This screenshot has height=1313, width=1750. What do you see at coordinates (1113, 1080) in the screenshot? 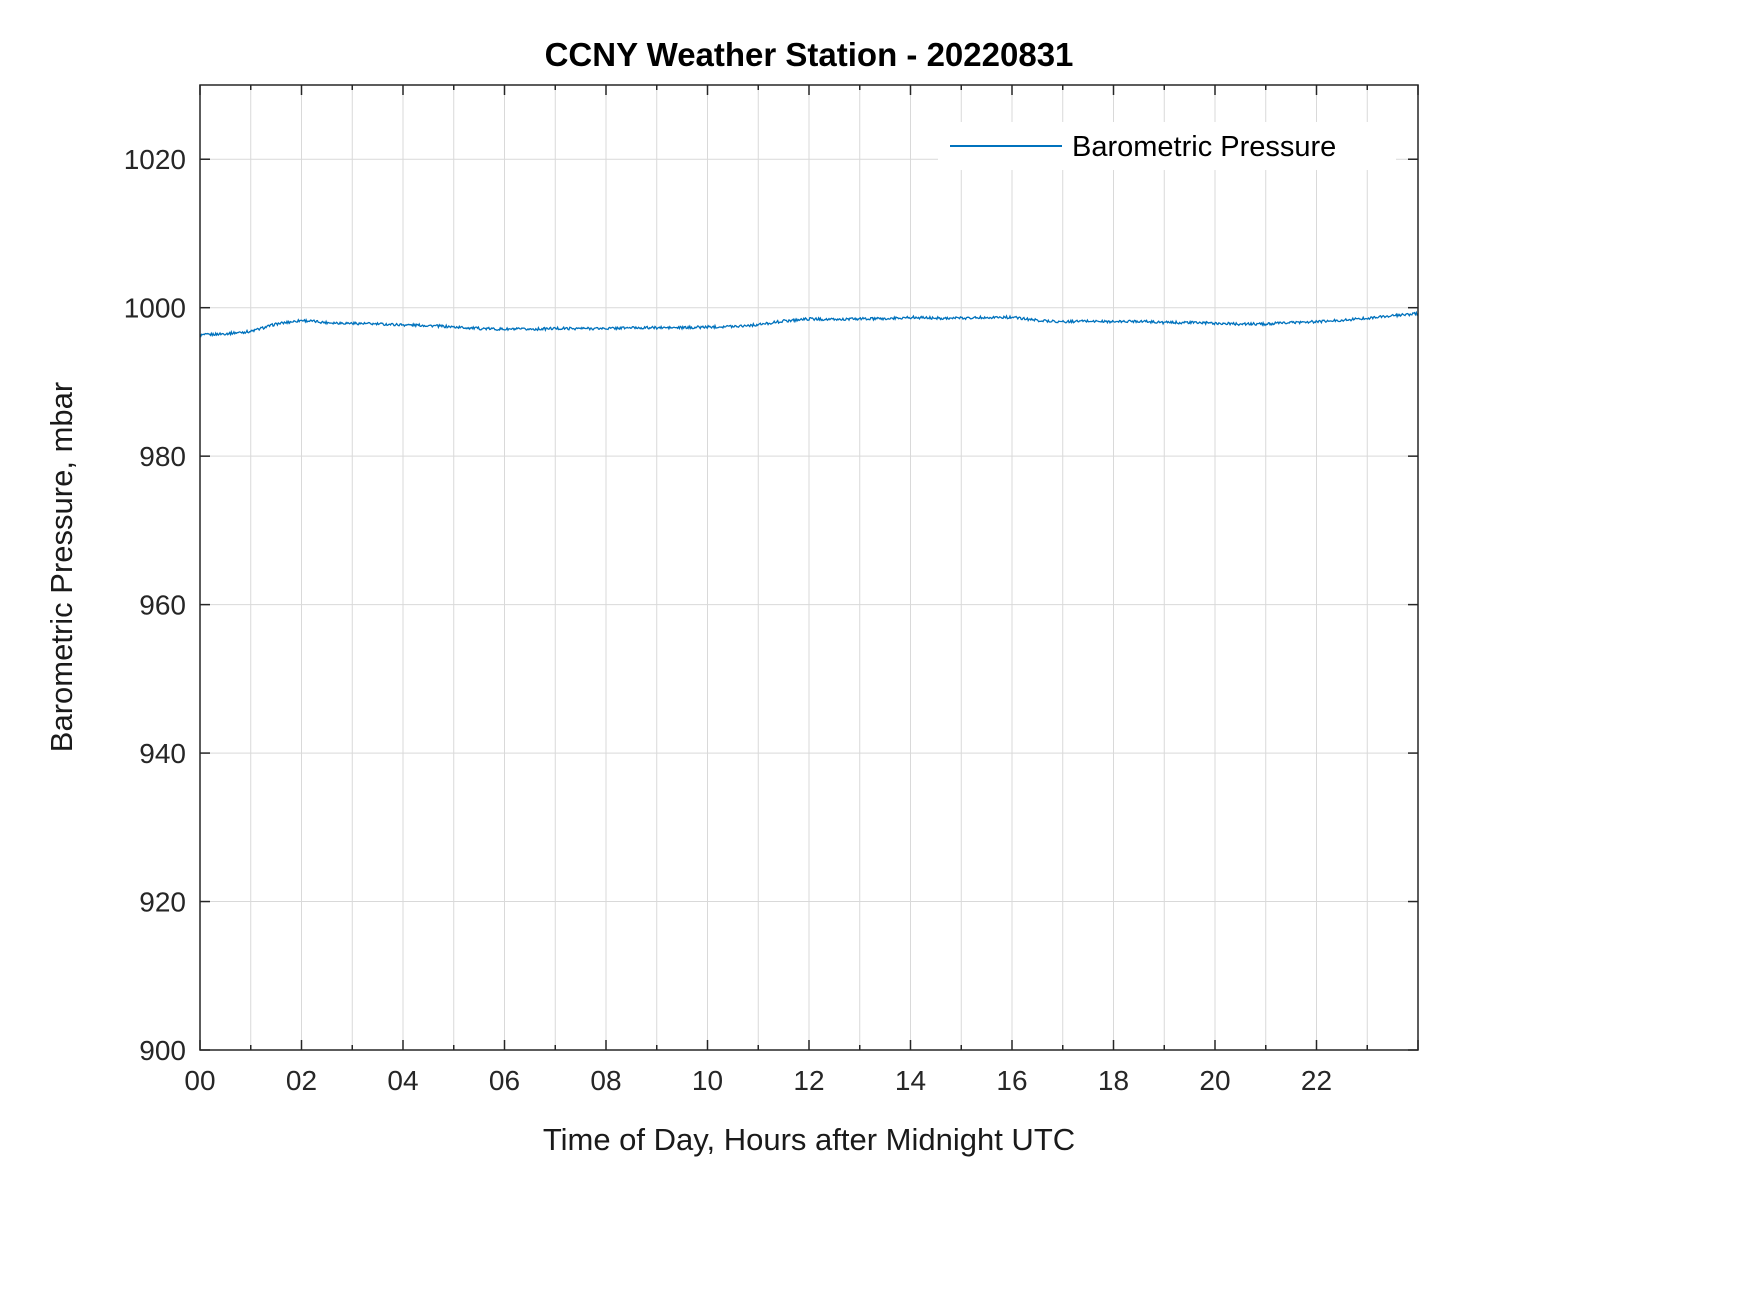
I see `x-tick-label: 18` at bounding box center [1113, 1080].